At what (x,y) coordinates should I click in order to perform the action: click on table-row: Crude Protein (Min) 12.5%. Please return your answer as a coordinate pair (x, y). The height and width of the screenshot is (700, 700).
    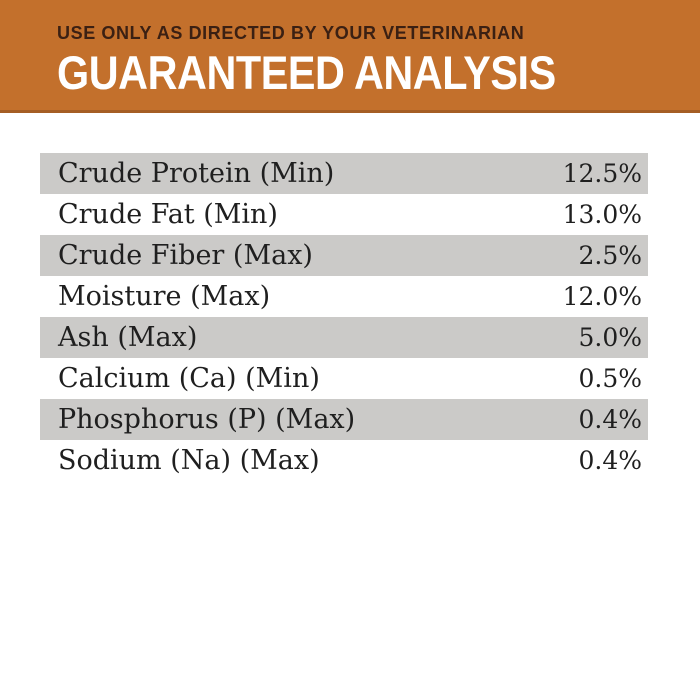
    Looking at the image, I should click on (344, 173).